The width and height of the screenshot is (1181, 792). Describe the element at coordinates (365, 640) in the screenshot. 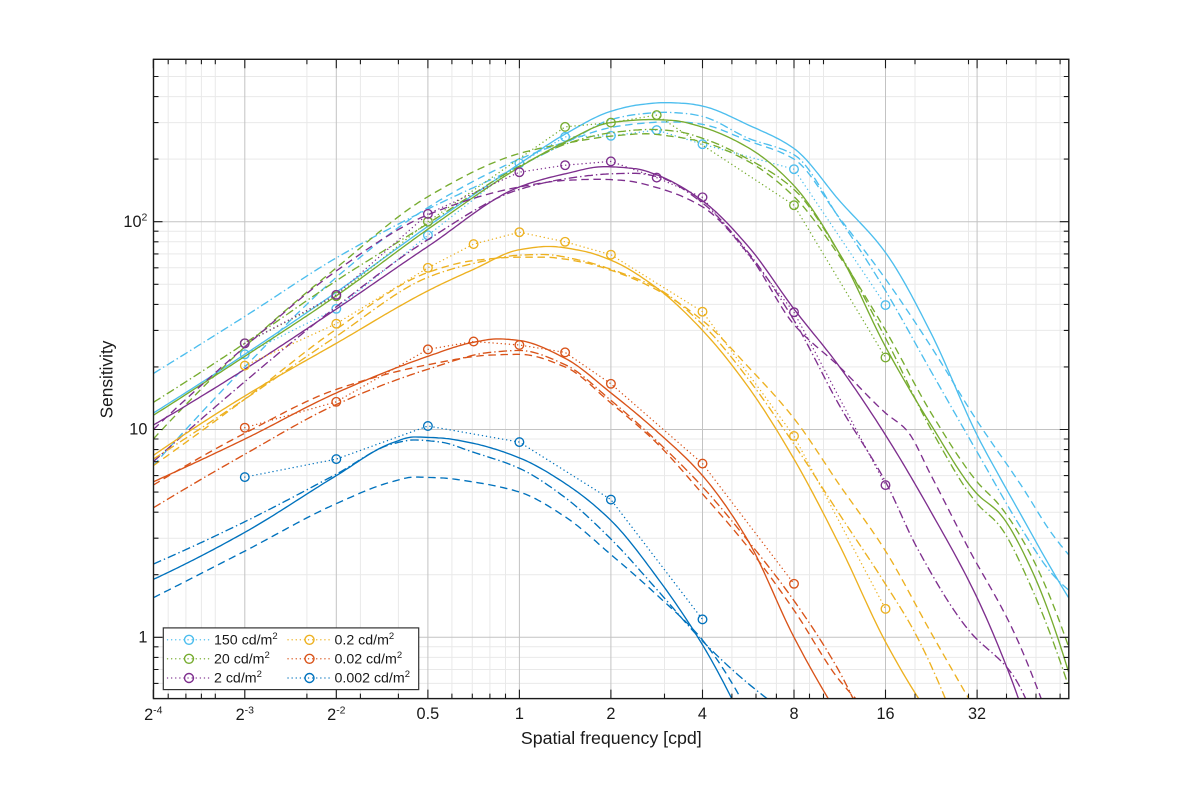

I see `svg-text: 0.2 cd/m2` at that location.